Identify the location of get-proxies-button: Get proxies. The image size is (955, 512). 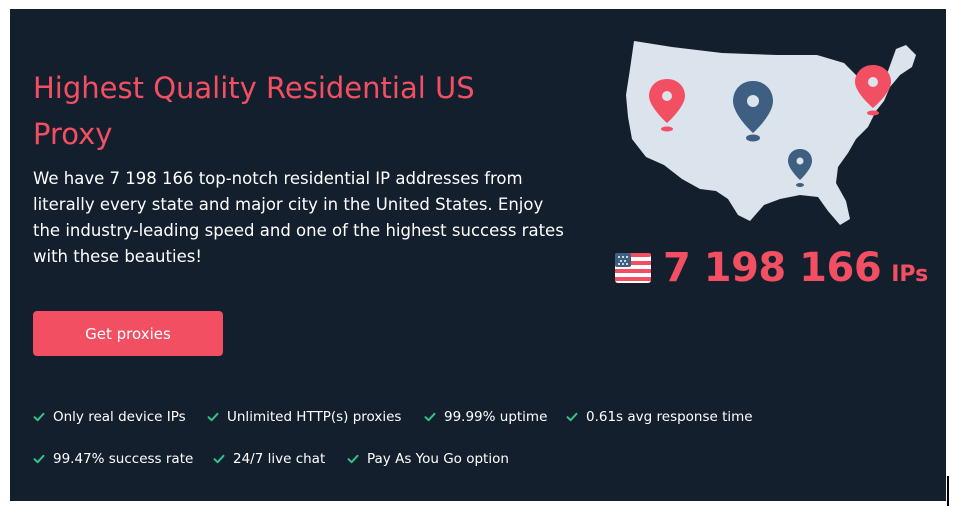
(128, 333).